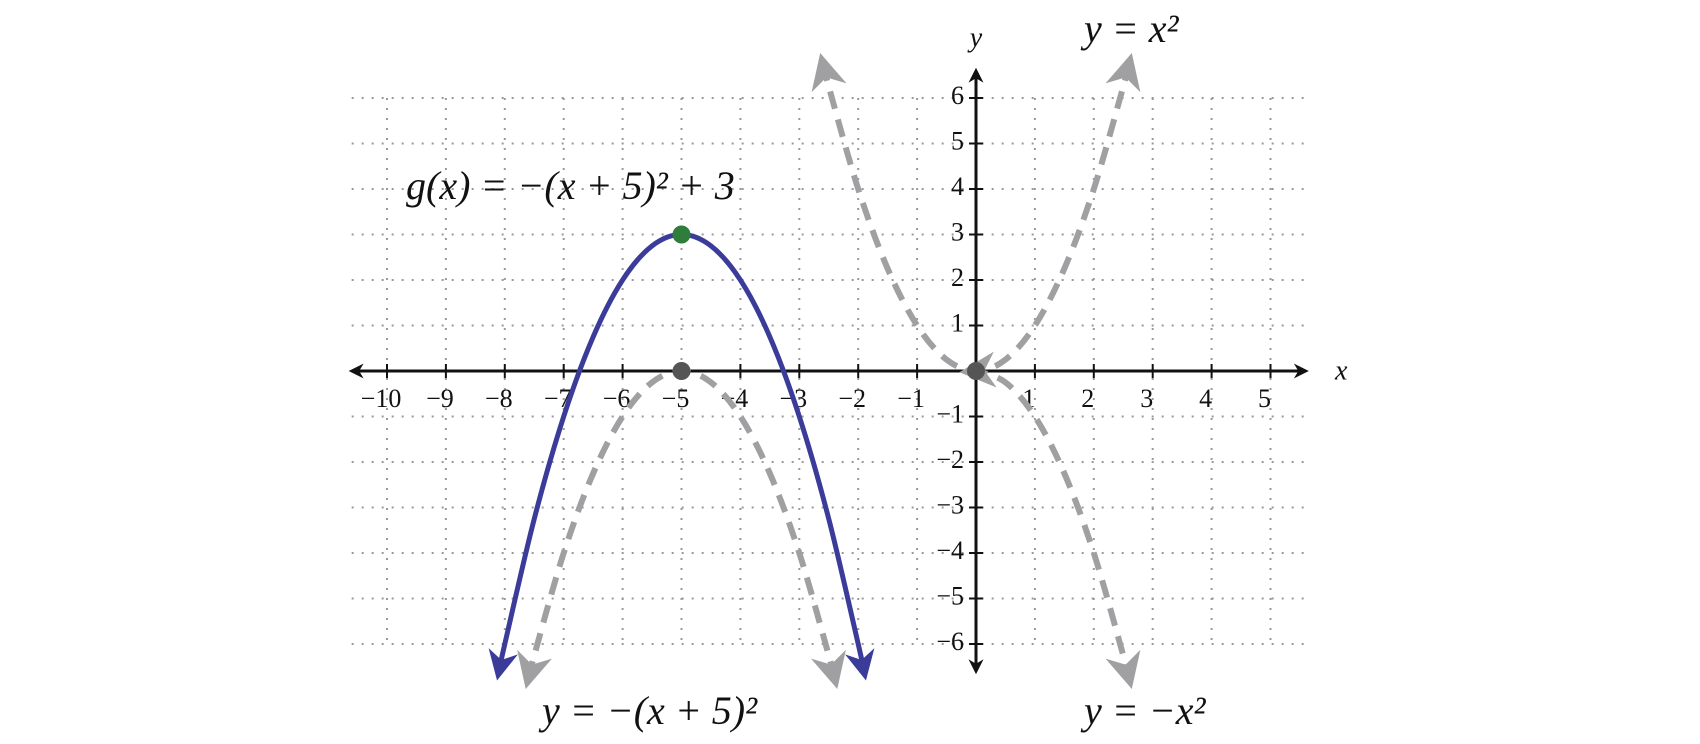 The width and height of the screenshot is (1700, 744). What do you see at coordinates (440, 398) in the screenshot?
I see `x-tick-label: −9` at bounding box center [440, 398].